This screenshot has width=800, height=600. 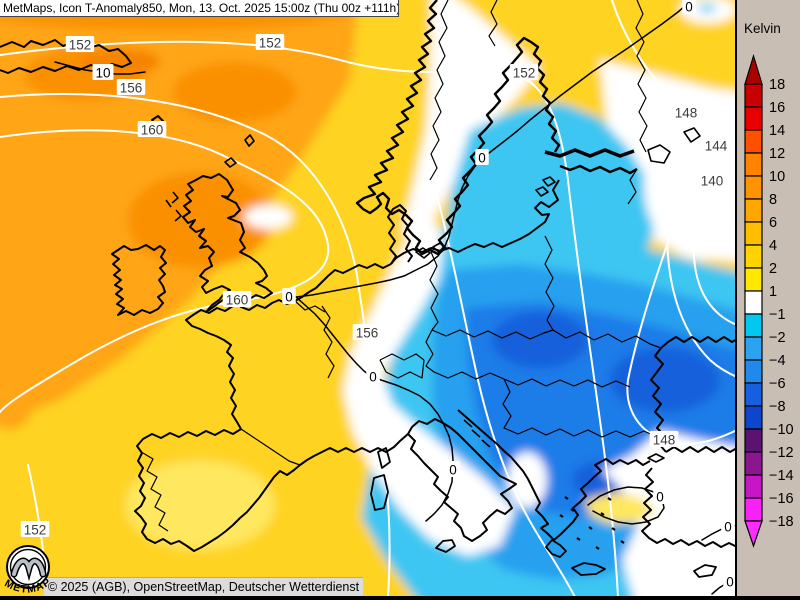 What do you see at coordinates (462, 480) in the screenshot?
I see `coastline-italy` at bounding box center [462, 480].